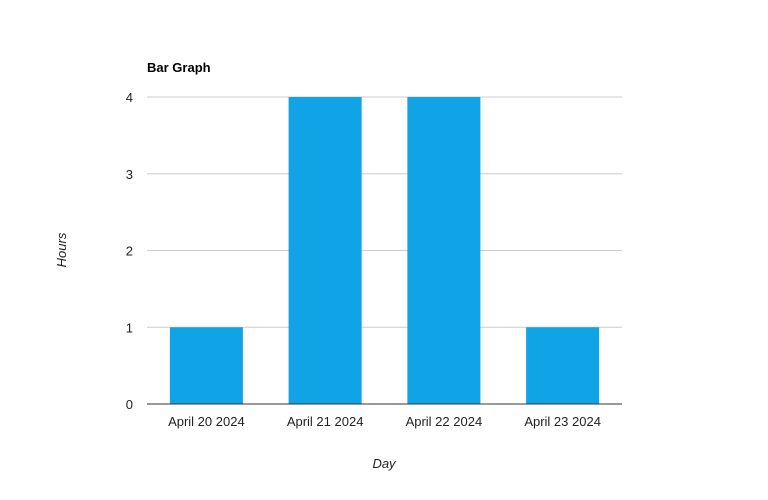 The width and height of the screenshot is (768, 500). What do you see at coordinates (129, 327) in the screenshot?
I see `y-tick-label: 1` at bounding box center [129, 327].